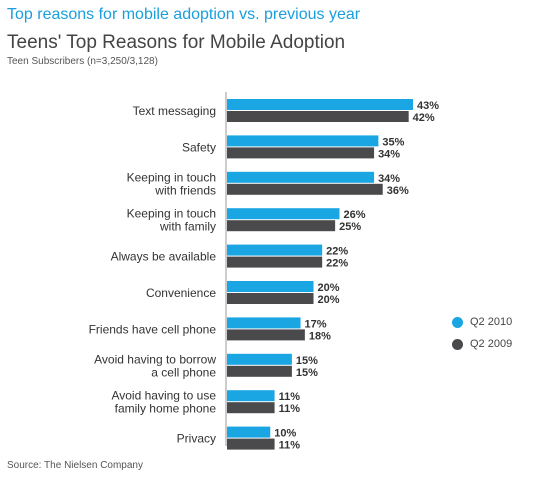 The image size is (550, 478). I want to click on legend-item-q2-2009: Q2 2009, so click(482, 344).